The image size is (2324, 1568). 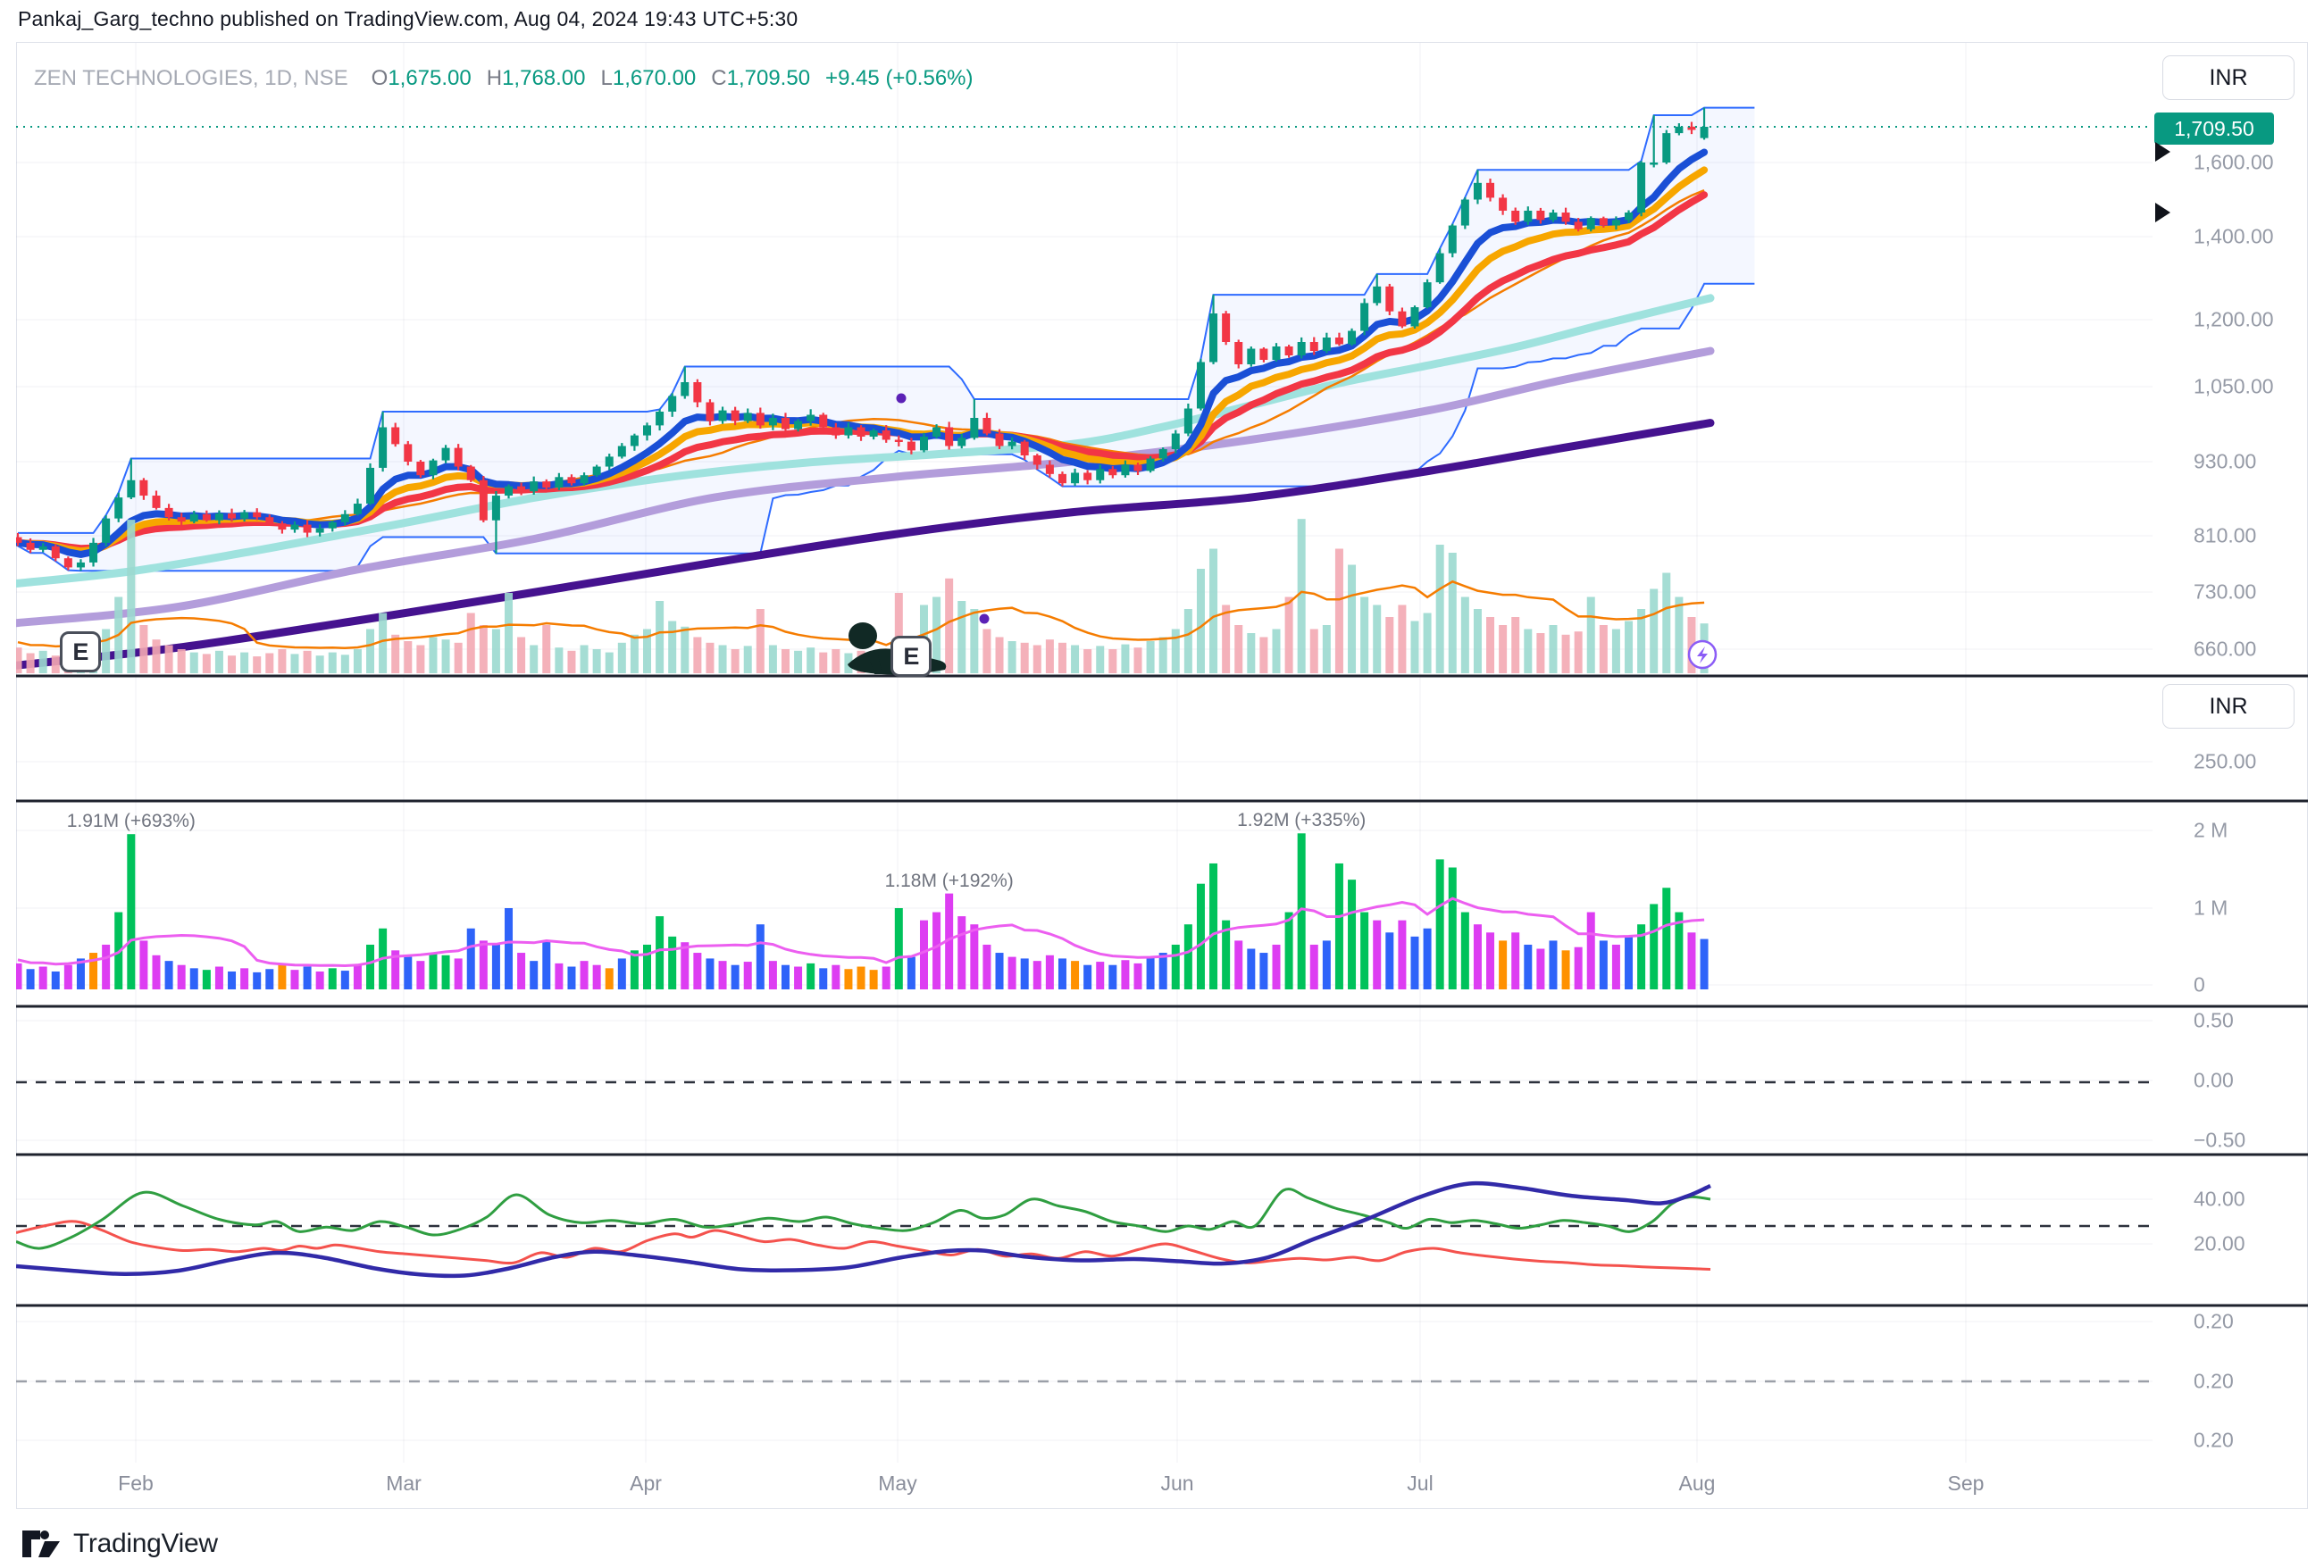 I want to click on volume-ma-line, so click(x=861, y=933).